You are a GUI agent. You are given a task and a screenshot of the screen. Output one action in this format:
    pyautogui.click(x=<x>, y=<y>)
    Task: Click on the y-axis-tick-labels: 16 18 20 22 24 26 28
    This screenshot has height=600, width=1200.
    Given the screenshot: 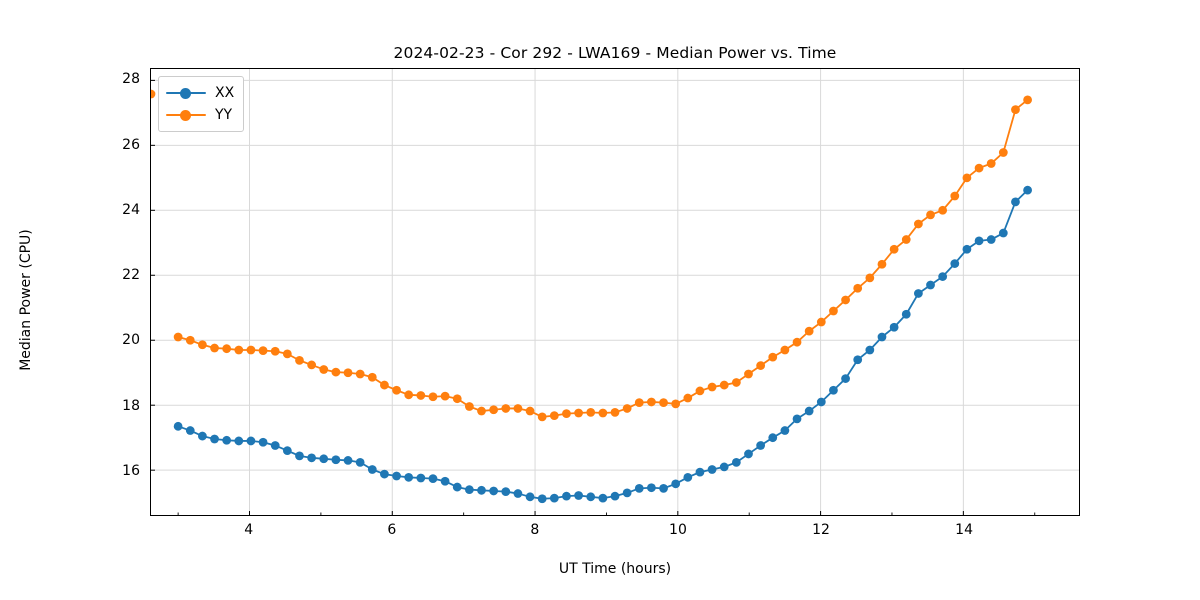 What is the action you would take?
    pyautogui.click(x=118, y=292)
    